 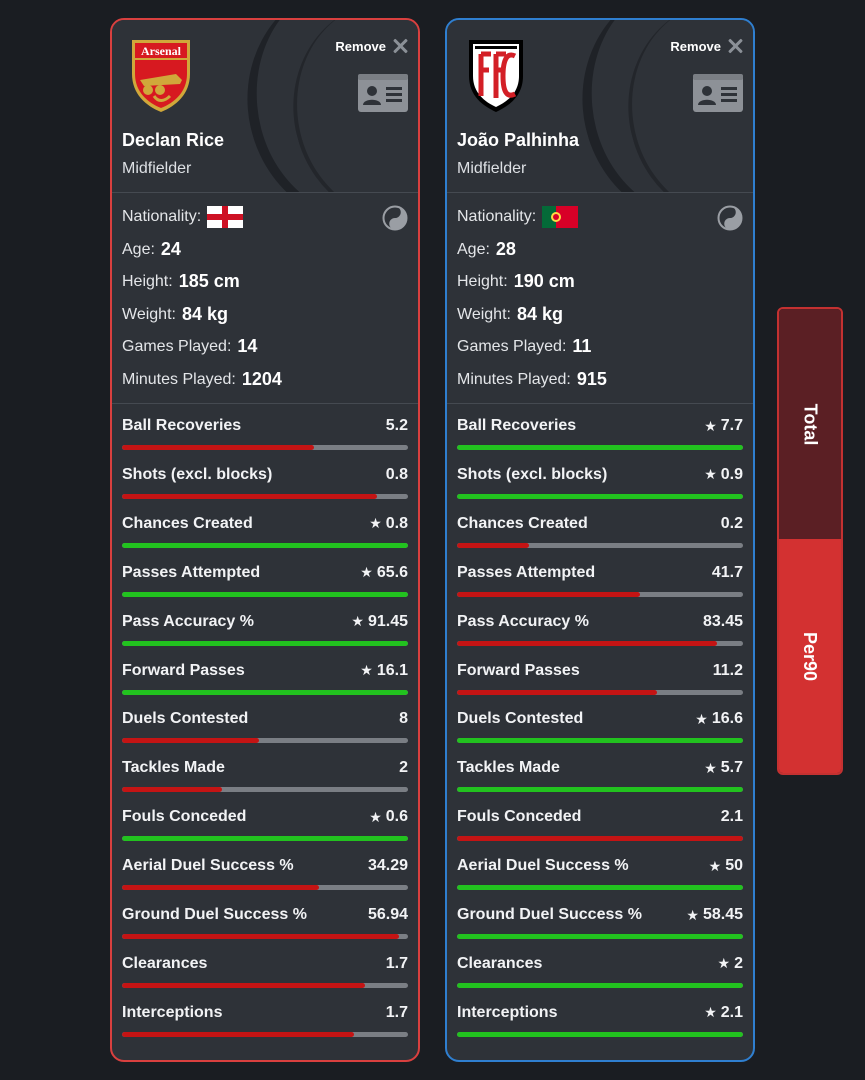 What do you see at coordinates (225, 217) in the screenshot?
I see `england-flag-icon` at bounding box center [225, 217].